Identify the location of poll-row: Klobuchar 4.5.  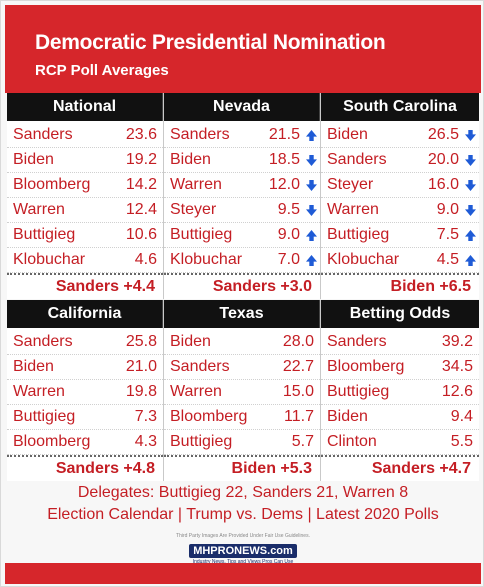
(400, 260).